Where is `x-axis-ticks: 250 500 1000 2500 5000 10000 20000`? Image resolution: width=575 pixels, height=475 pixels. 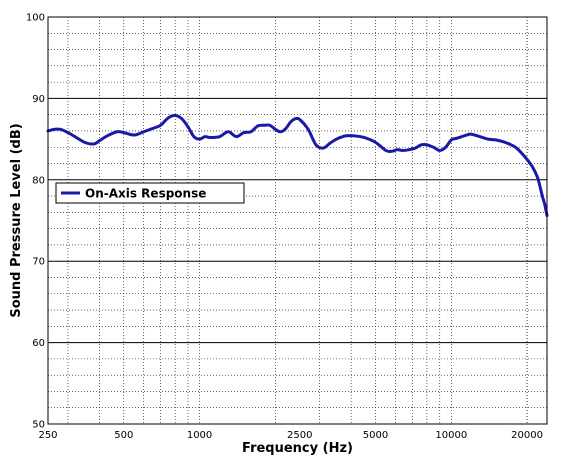 x-axis-ticks: 250 500 1000 2500 5000 10000 20000 is located at coordinates (290, 435).